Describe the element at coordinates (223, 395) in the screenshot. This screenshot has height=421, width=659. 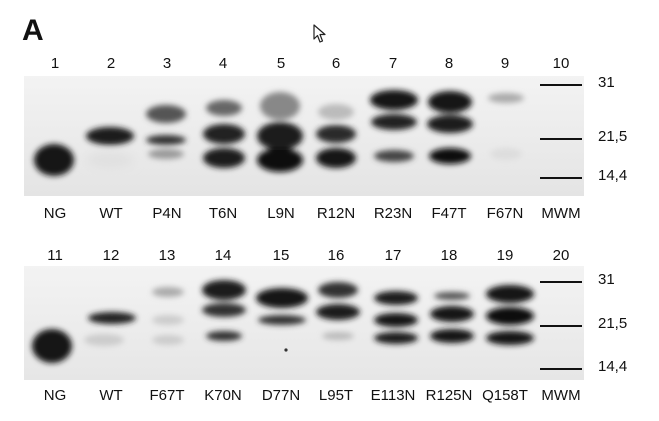
I see `lane-label: K70N` at that location.